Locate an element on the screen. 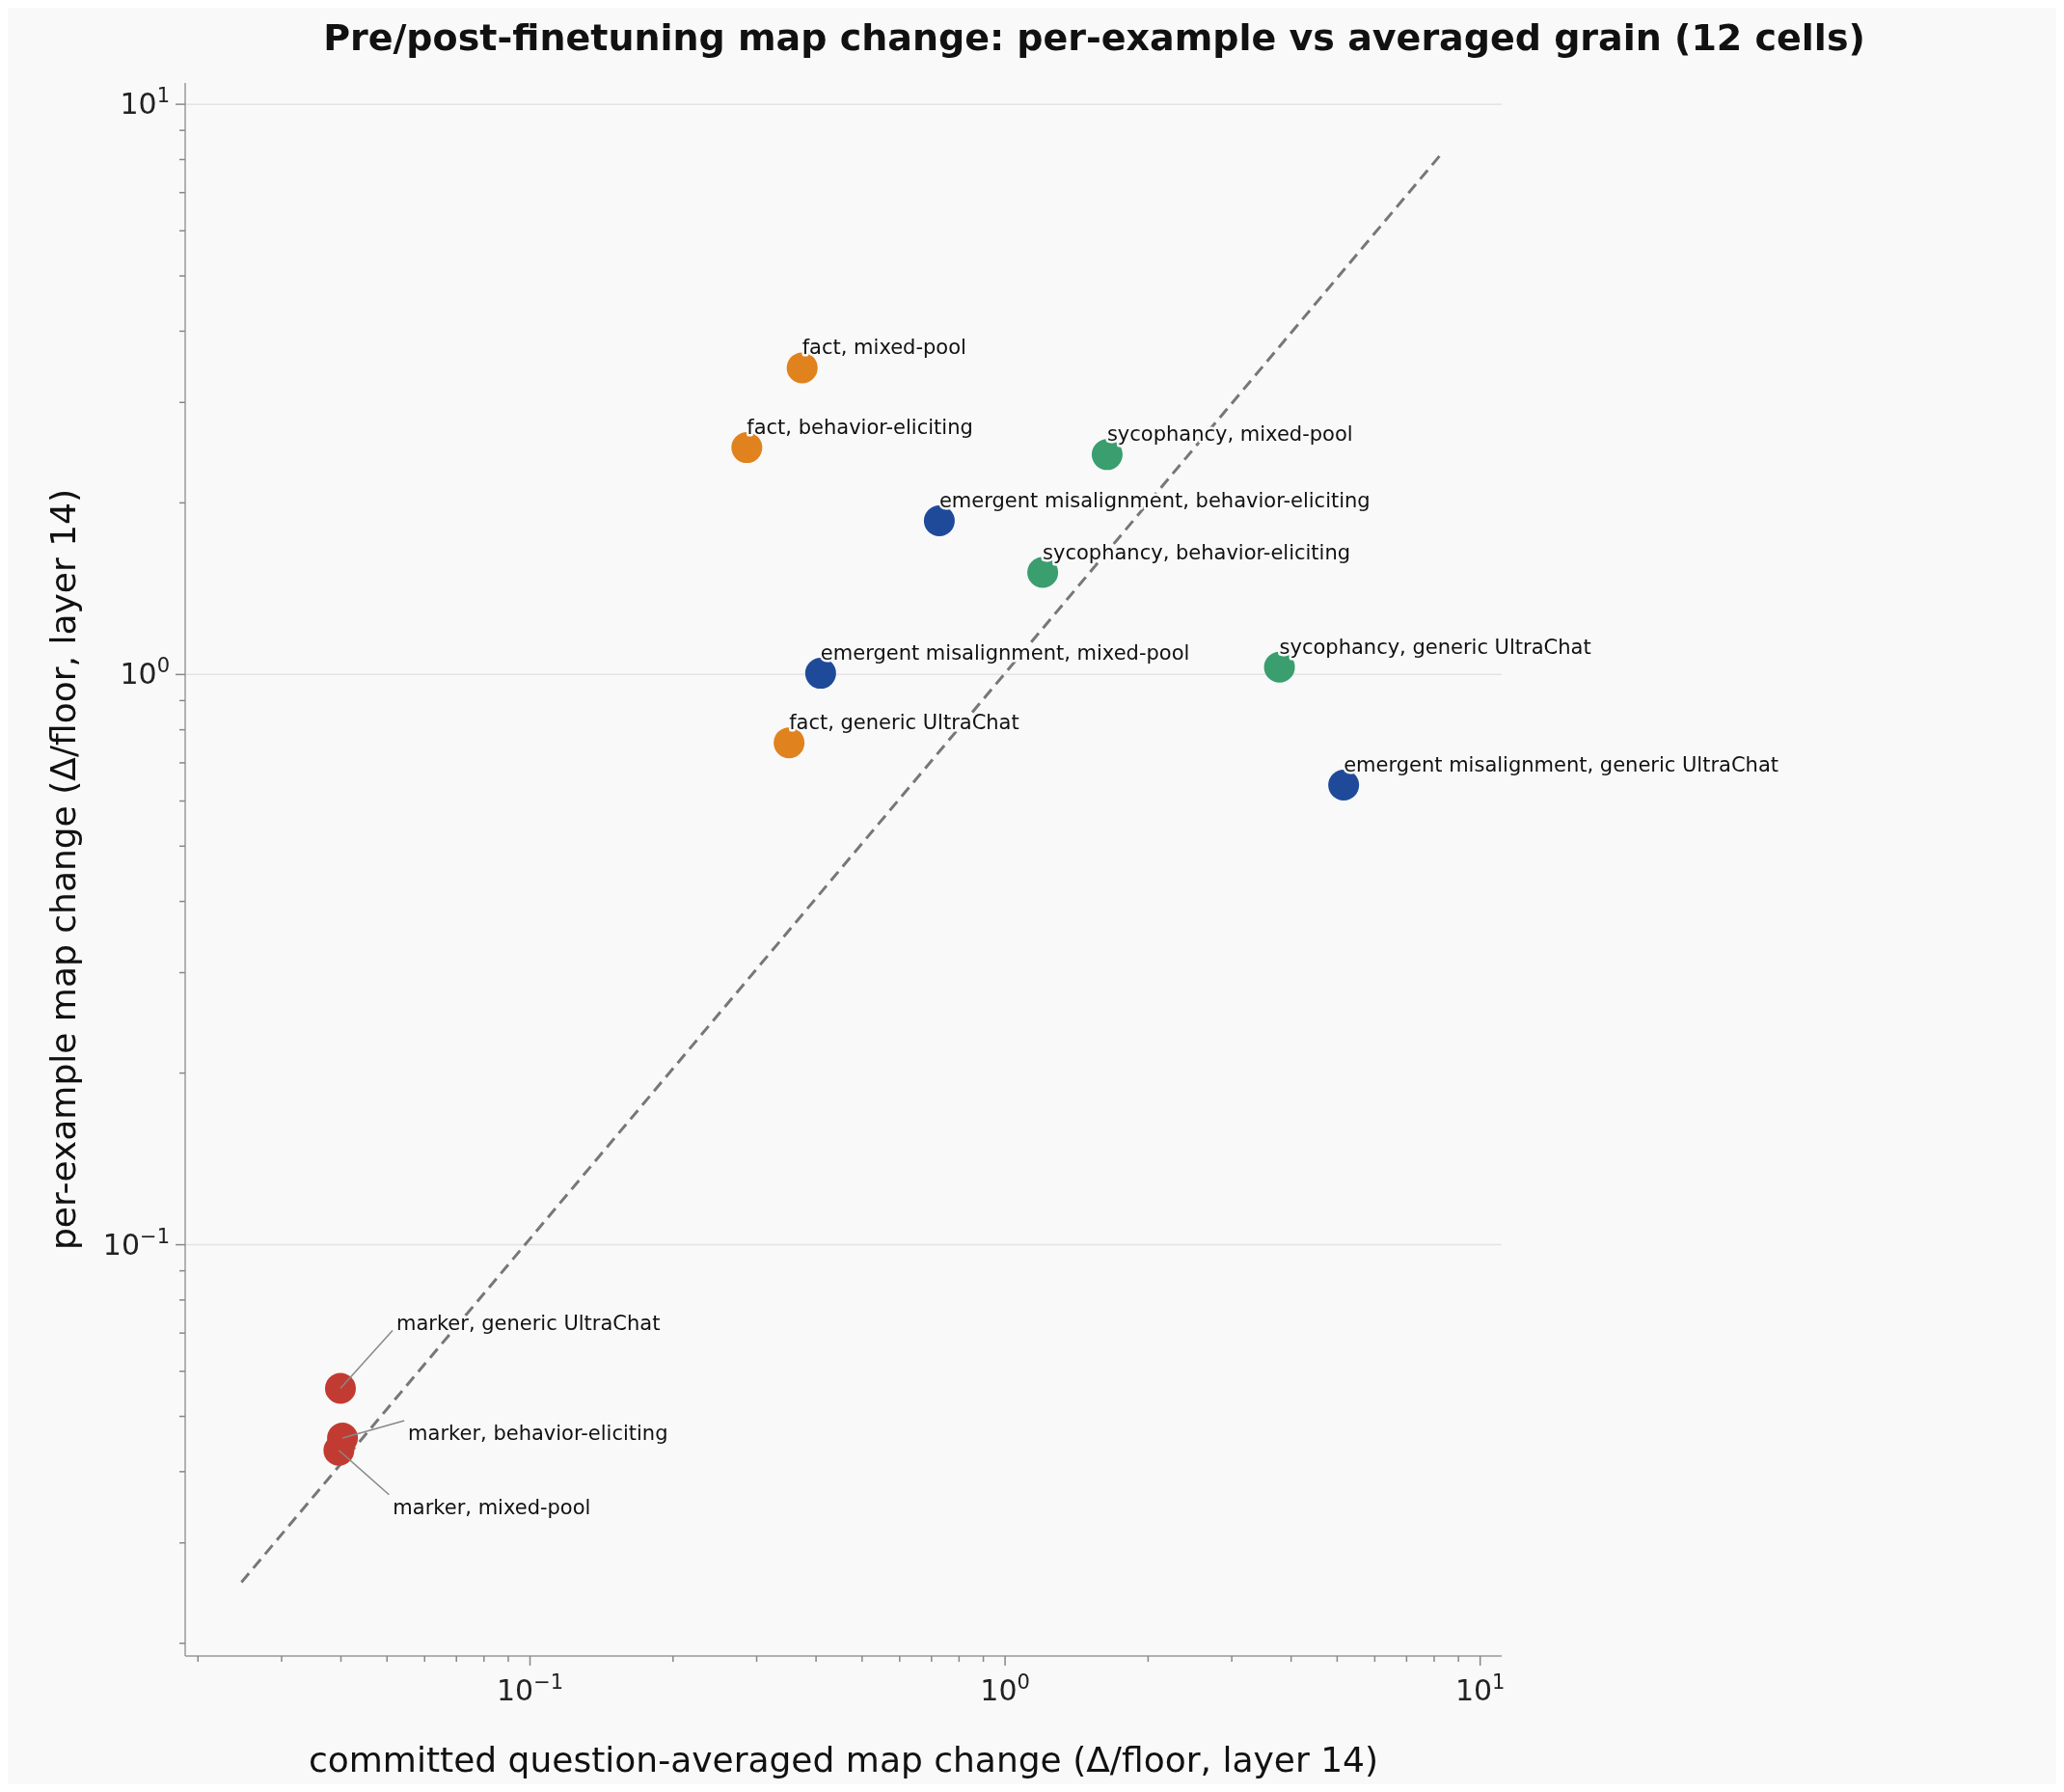  x-tick-label: 10$^{−1}$ is located at coordinates (530, 1689).